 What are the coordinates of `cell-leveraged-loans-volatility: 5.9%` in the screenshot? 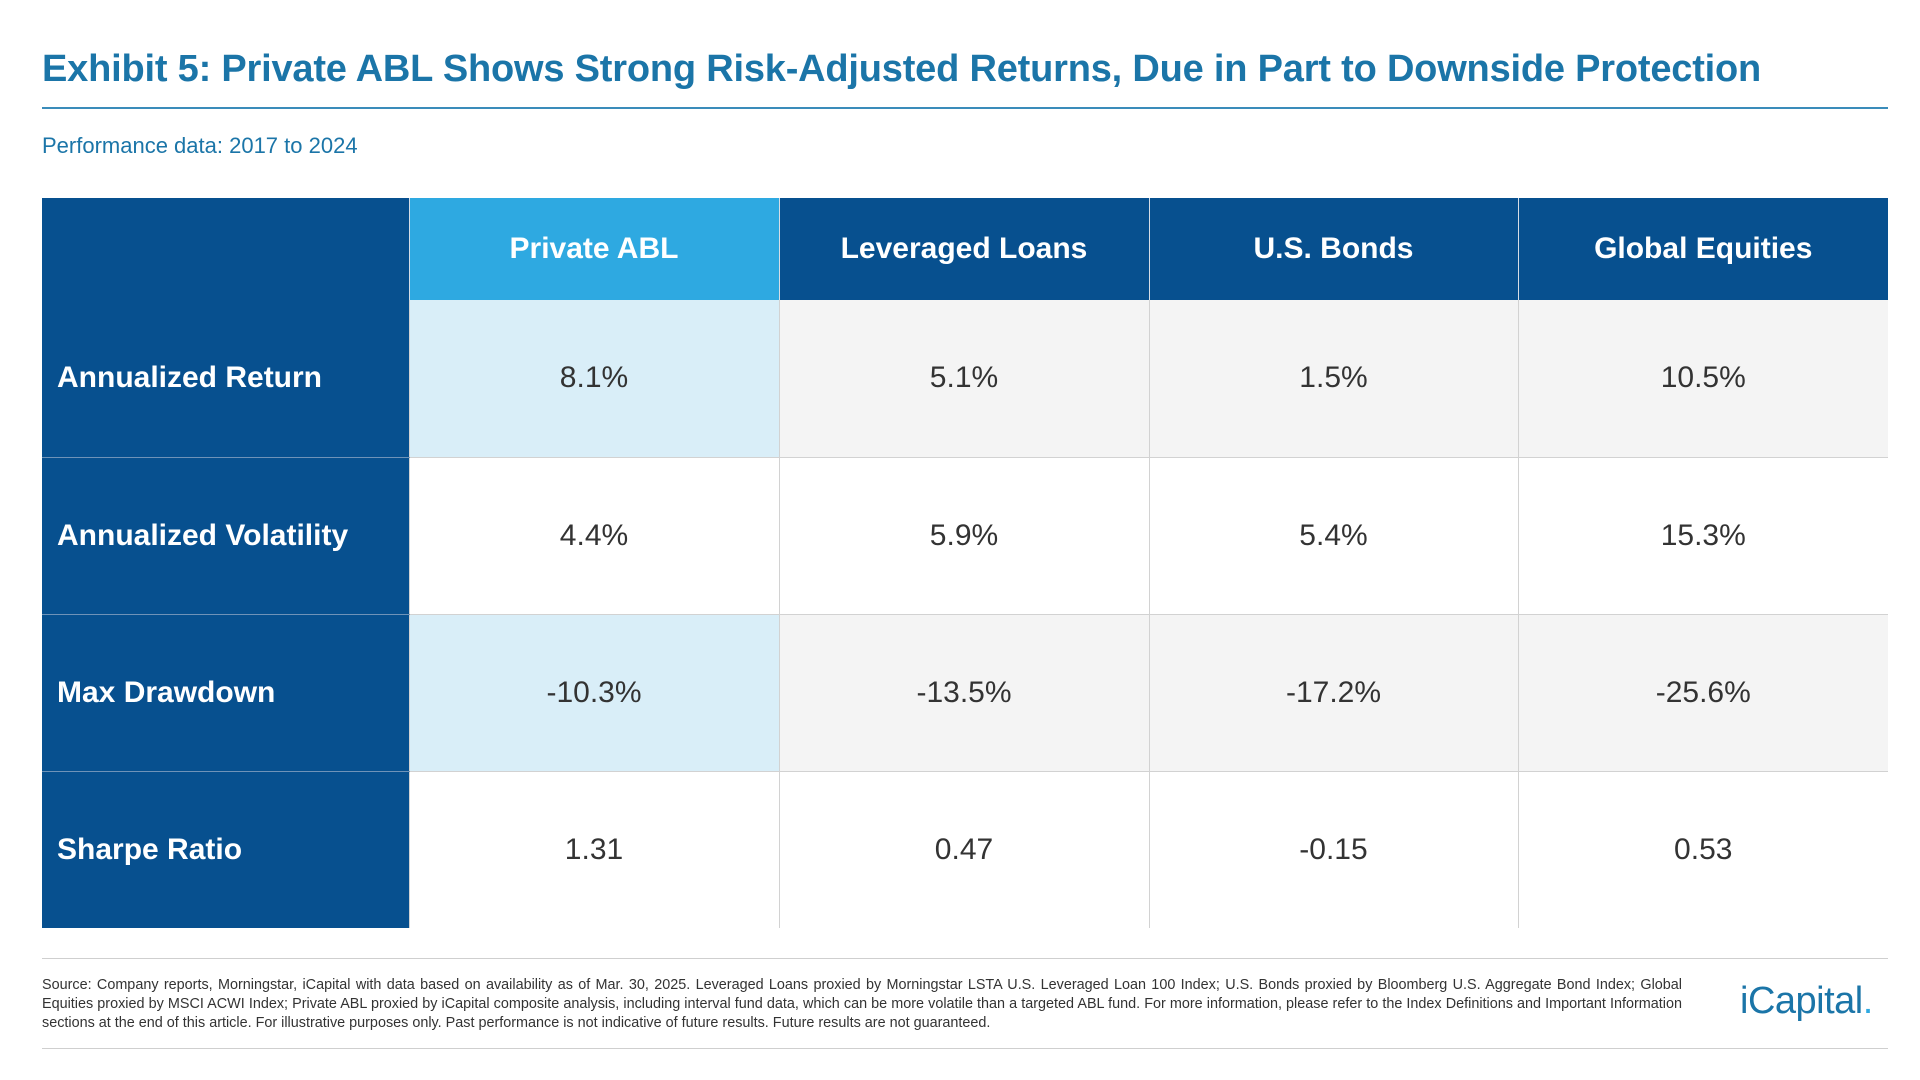 It's located at (963, 536).